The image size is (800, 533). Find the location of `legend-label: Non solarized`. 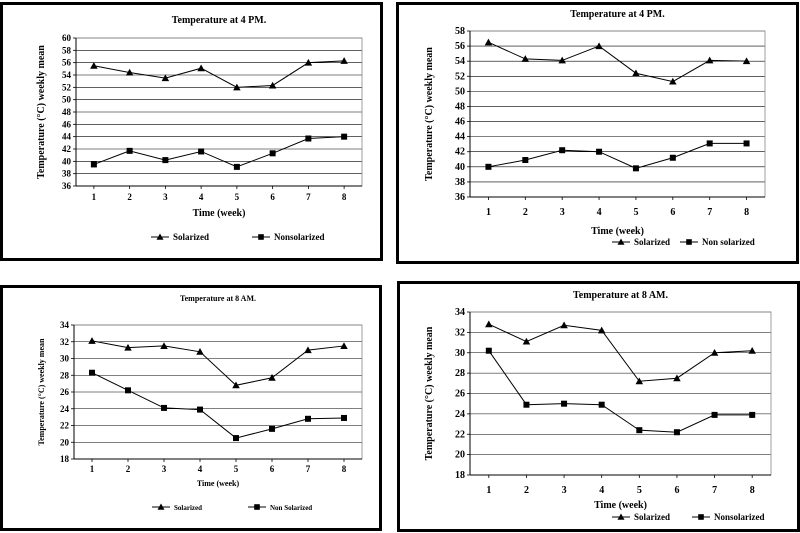

legend-label: Non solarized is located at coordinates (728, 242).